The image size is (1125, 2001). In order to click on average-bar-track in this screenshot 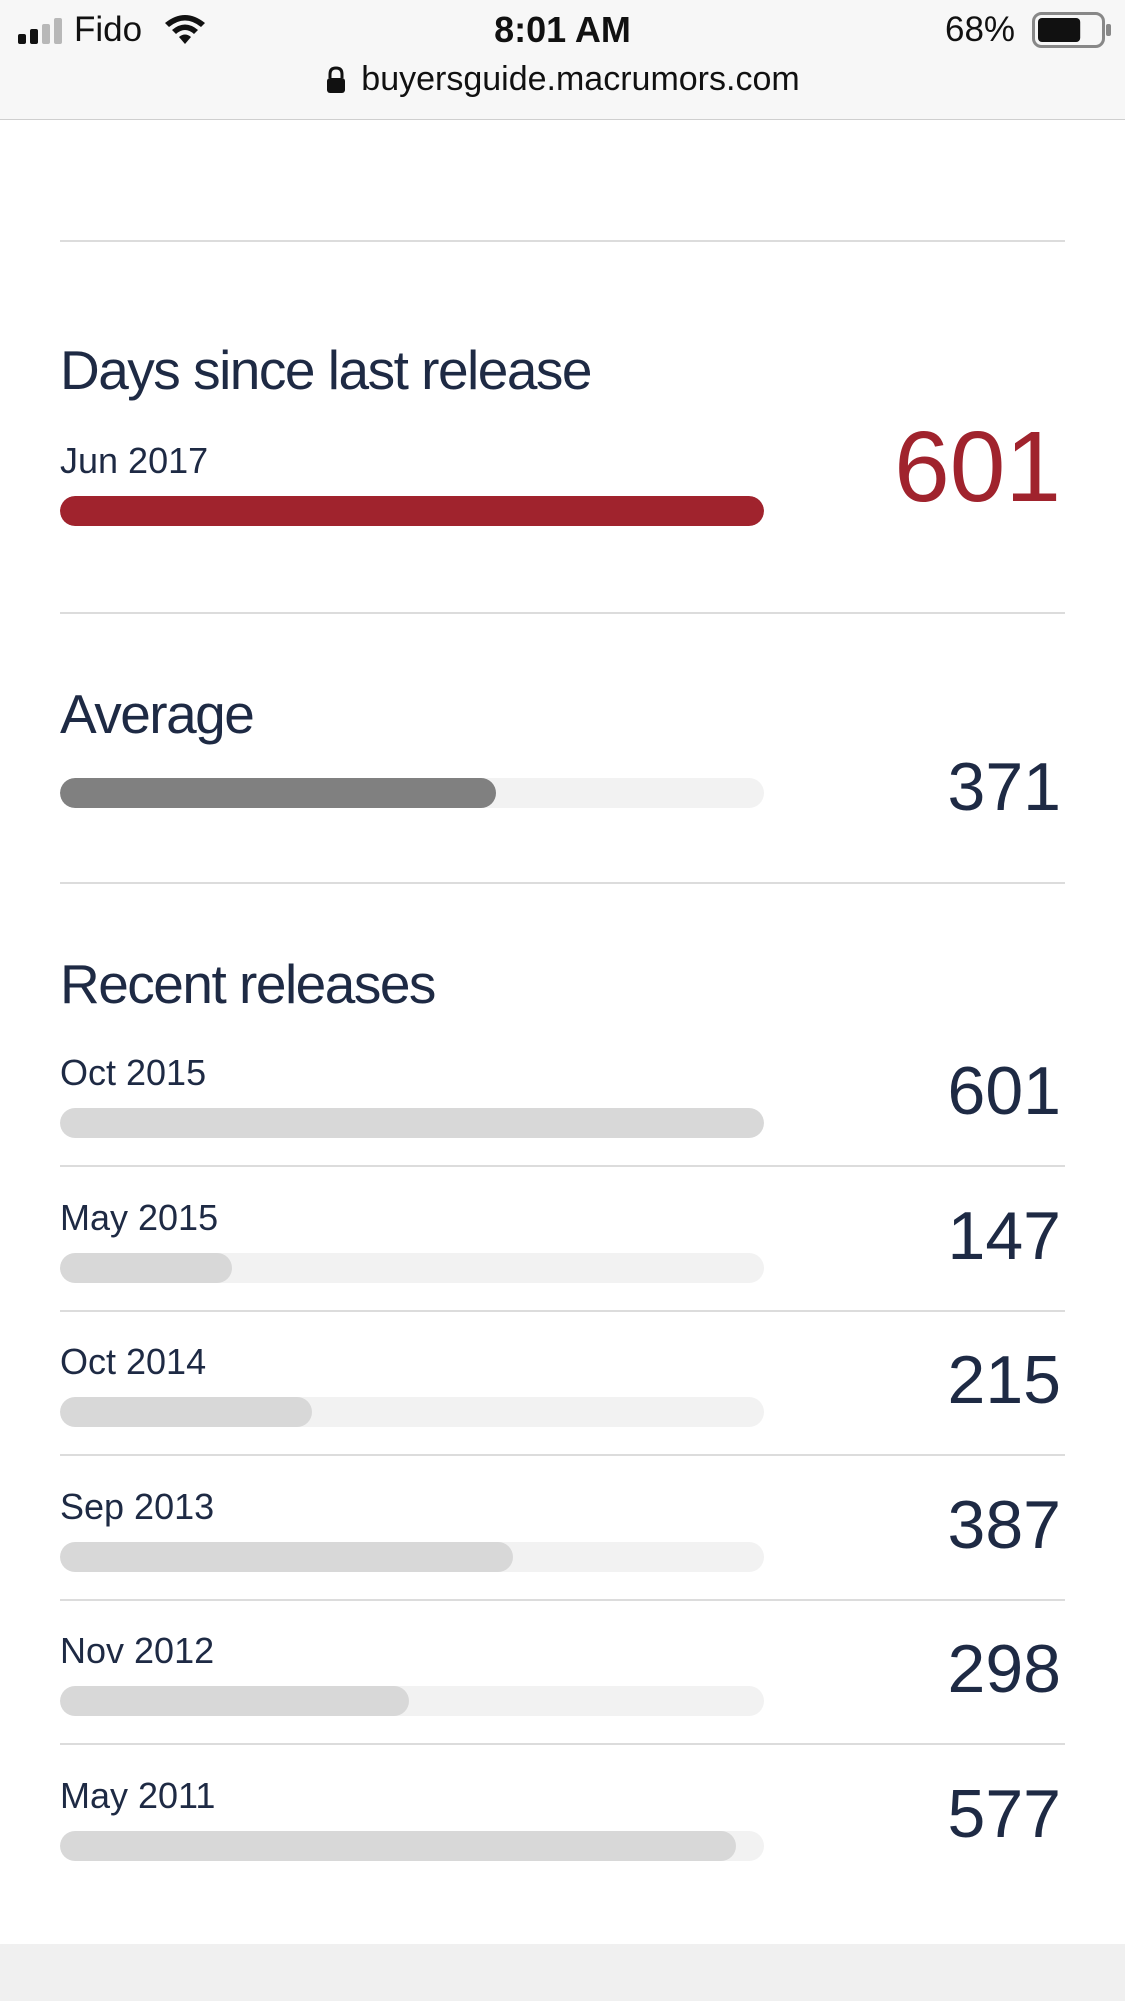, I will do `click(412, 793)`.